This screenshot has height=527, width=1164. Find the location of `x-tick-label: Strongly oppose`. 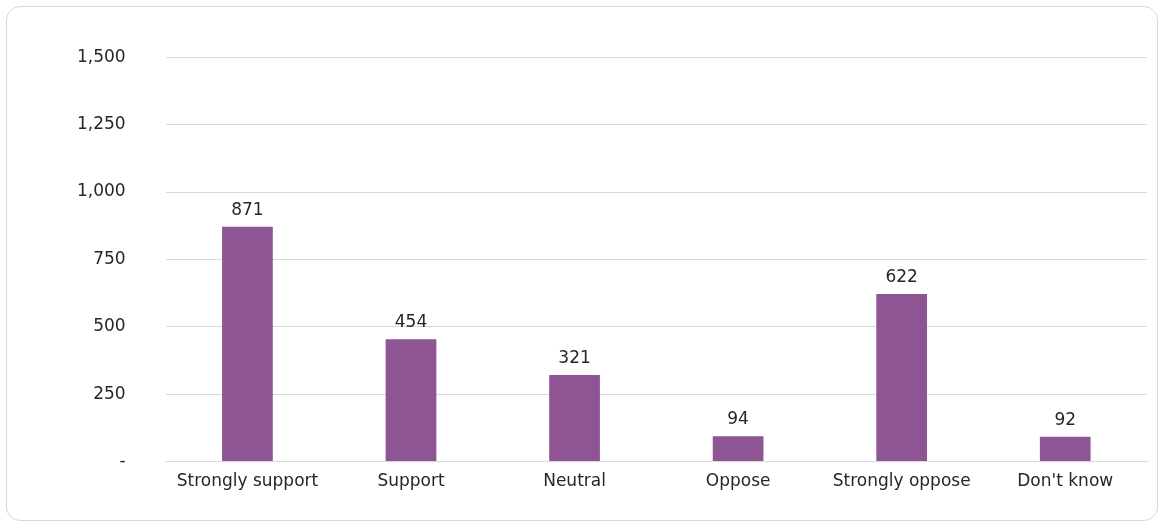

x-tick-label: Strongly oppose is located at coordinates (901, 480).